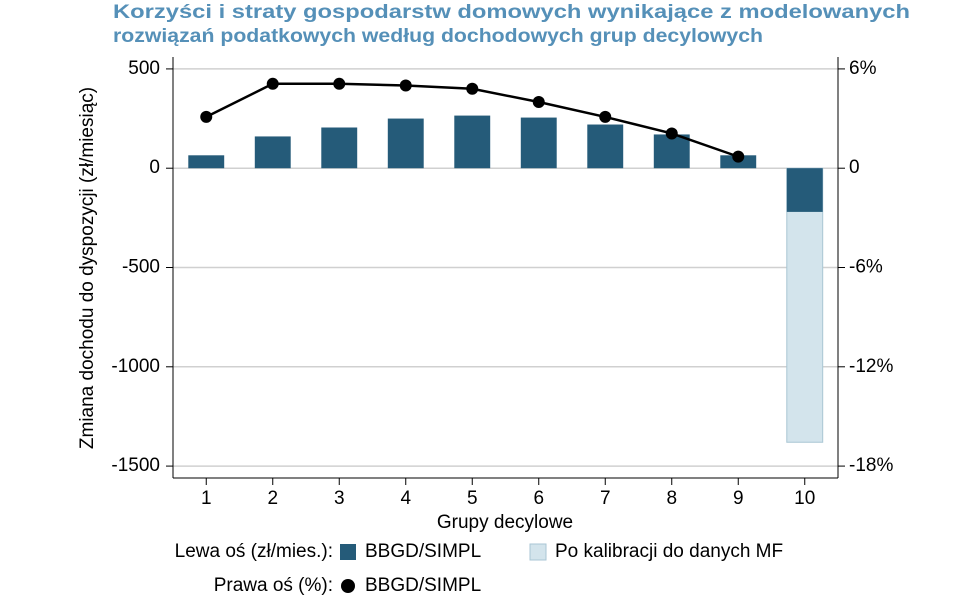 The width and height of the screenshot is (956, 602). I want to click on legend-label: Po kalibracji do danych MF, so click(669, 551).